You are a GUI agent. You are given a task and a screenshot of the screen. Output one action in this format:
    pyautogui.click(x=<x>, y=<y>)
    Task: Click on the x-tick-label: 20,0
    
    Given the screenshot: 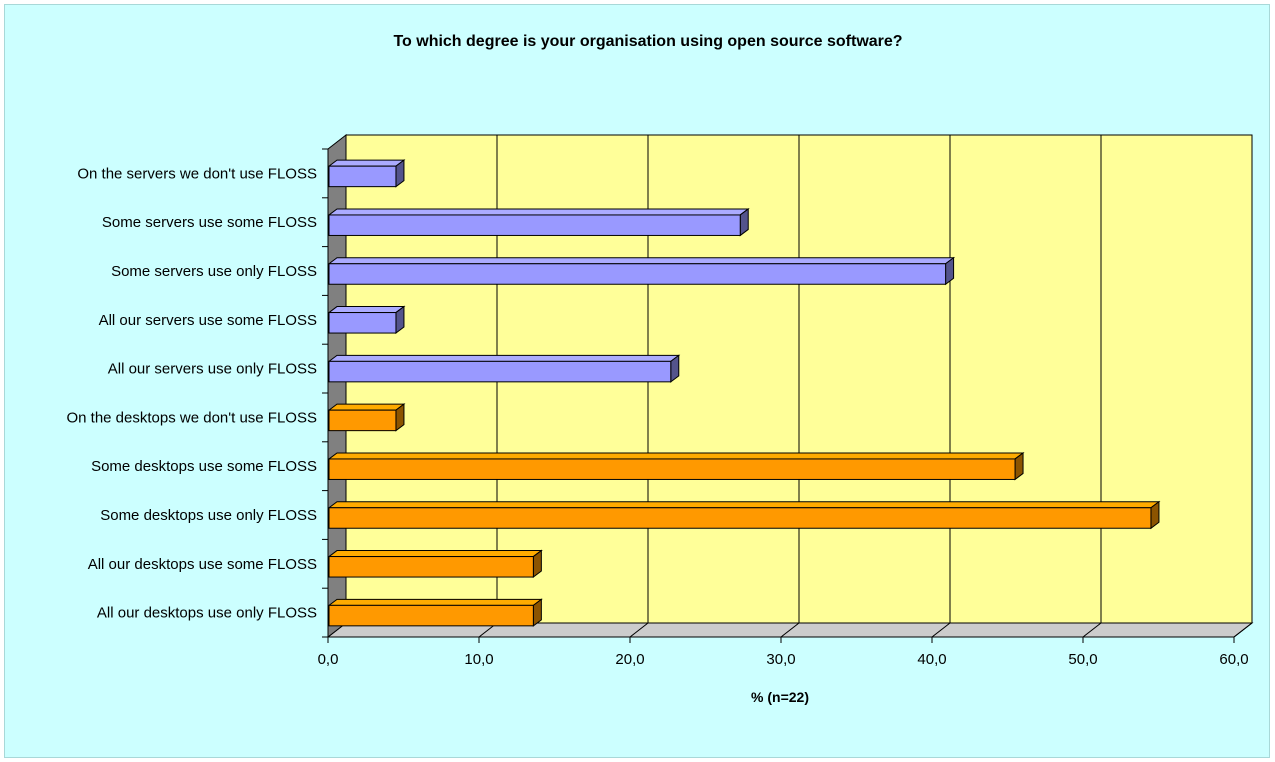 What is the action you would take?
    pyautogui.click(x=629, y=659)
    